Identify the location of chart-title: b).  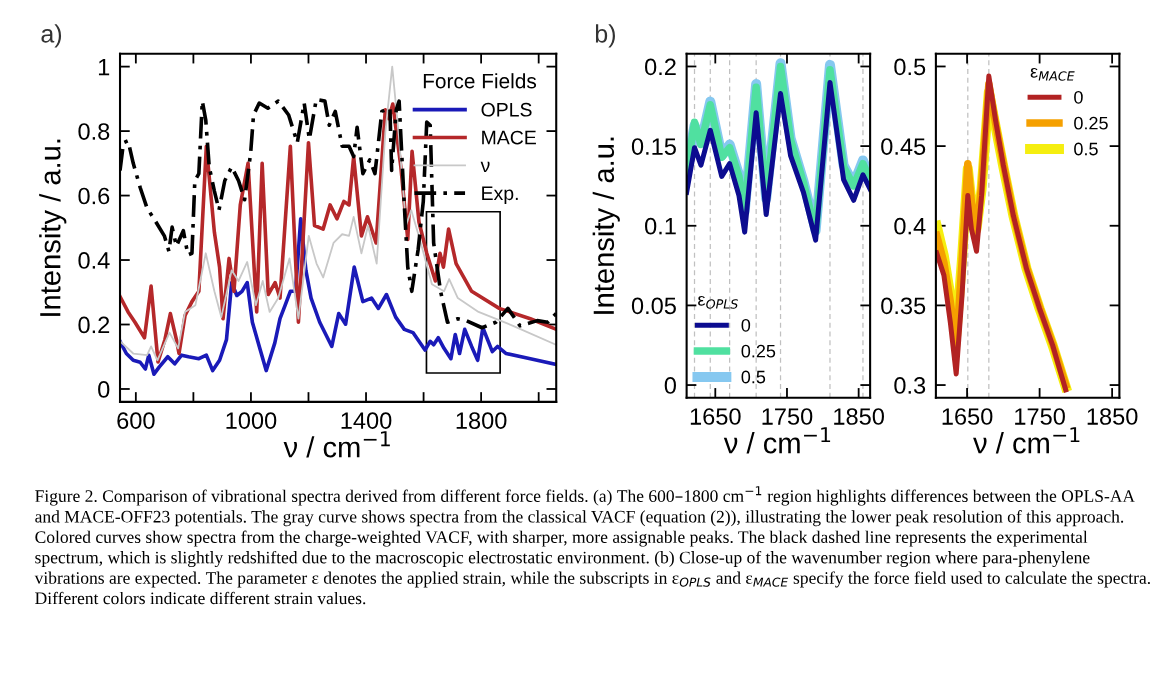
(605, 36).